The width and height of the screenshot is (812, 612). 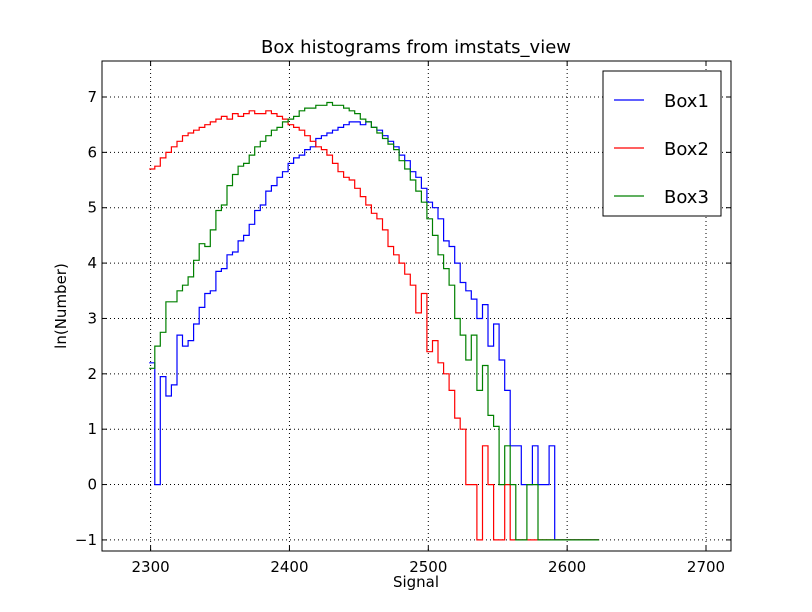 What do you see at coordinates (92, 374) in the screenshot?
I see `y-tick-label: 2` at bounding box center [92, 374].